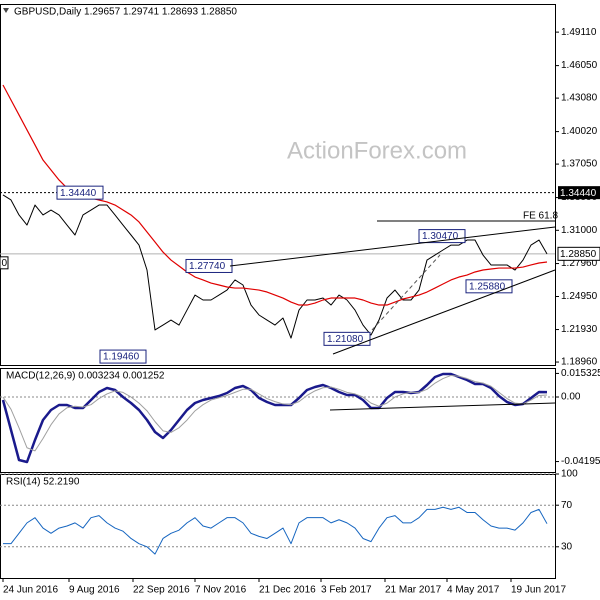  What do you see at coordinates (287, 590) in the screenshot?
I see `x-tick-label: 21 Dec 2016` at bounding box center [287, 590].